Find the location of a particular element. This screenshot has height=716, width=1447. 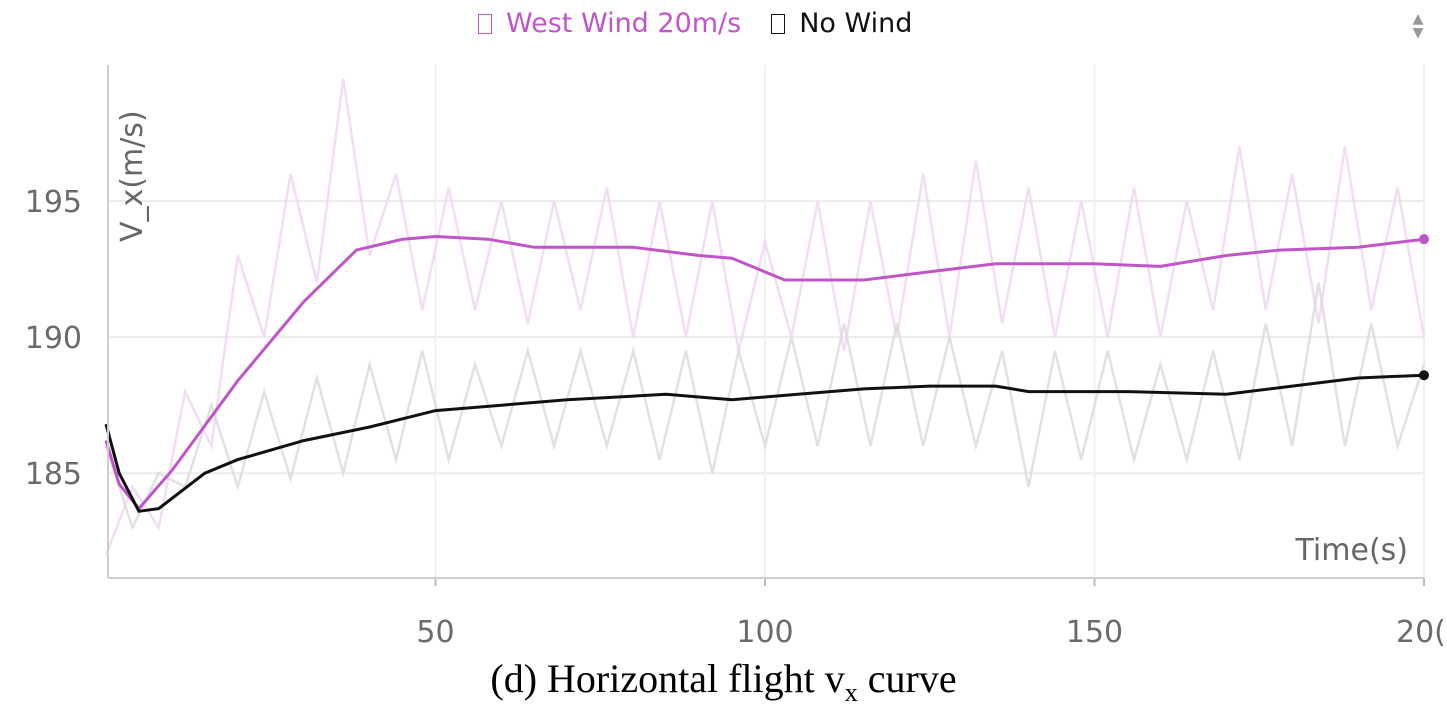

caption-text: (d) Horizontal flight v is located at coordinates (667, 678).